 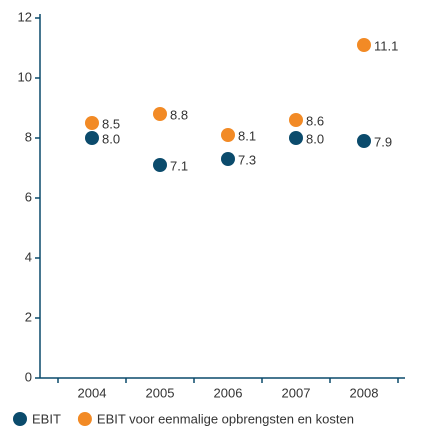 I want to click on data-label: 11.1, so click(x=386, y=45).